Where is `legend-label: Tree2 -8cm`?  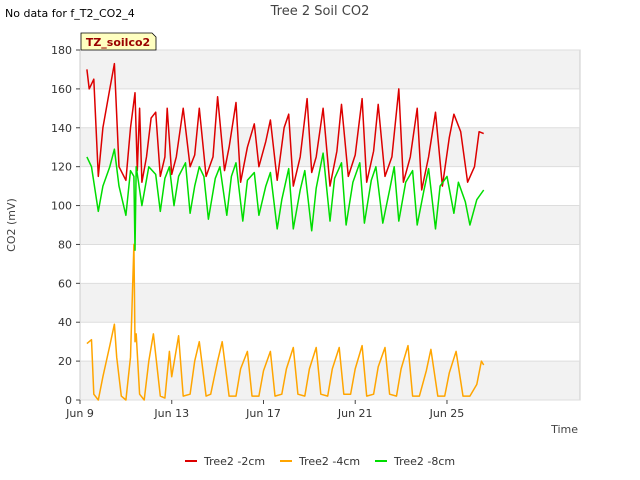 legend-label: Tree2 -8cm is located at coordinates (424, 461).